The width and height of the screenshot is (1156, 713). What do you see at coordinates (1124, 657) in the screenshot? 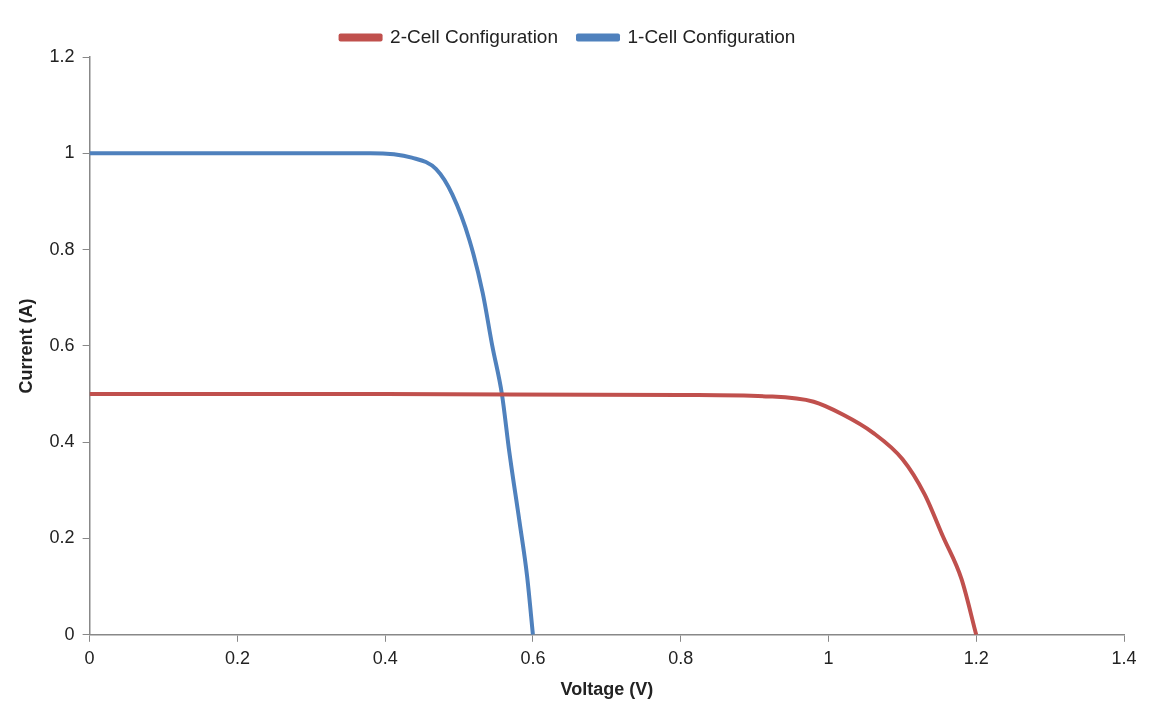
I see `x-tick-label: 1.4` at bounding box center [1124, 657].